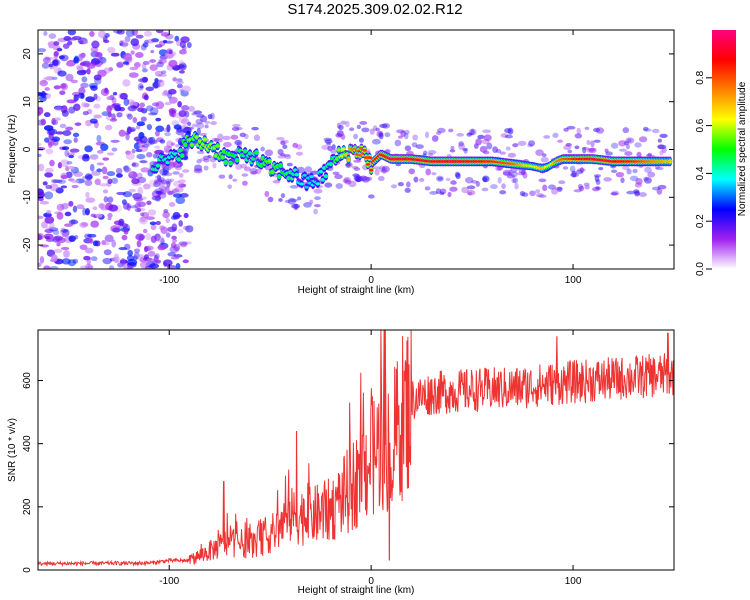 The image size is (750, 600). I want to click on snr-y-tick-label: 600, so click(27, 380).